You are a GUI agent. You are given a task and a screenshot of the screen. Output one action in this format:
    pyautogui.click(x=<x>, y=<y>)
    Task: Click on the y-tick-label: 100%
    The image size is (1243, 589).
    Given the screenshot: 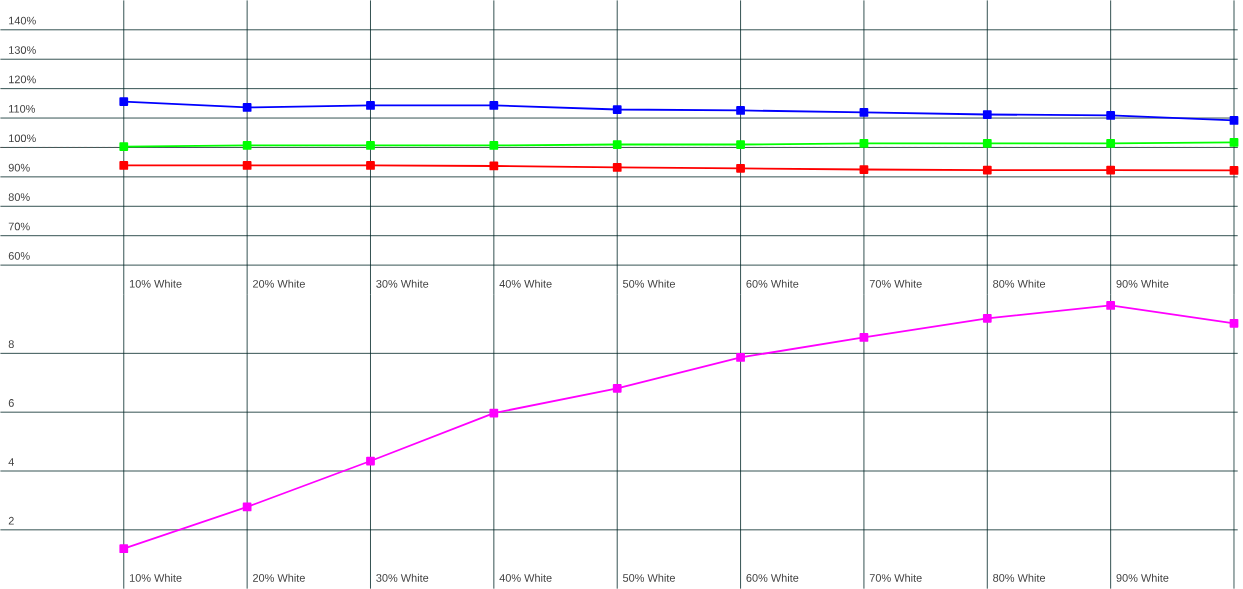 What is the action you would take?
    pyautogui.click(x=22, y=138)
    